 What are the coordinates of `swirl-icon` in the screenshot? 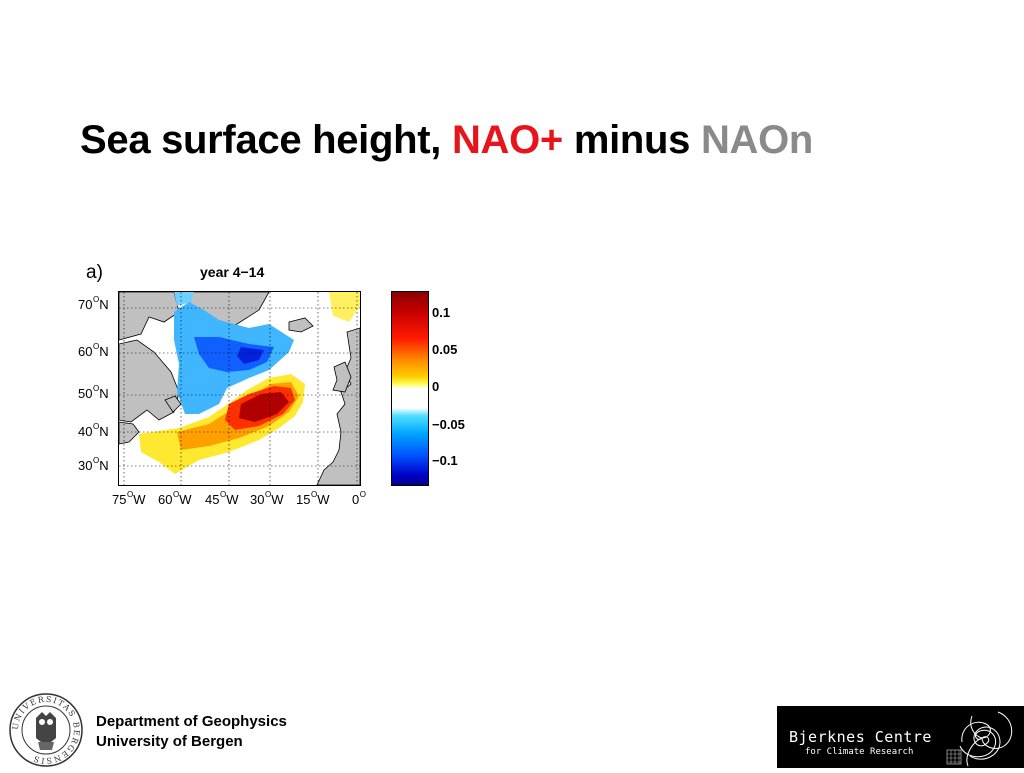 It's located at (979, 739).